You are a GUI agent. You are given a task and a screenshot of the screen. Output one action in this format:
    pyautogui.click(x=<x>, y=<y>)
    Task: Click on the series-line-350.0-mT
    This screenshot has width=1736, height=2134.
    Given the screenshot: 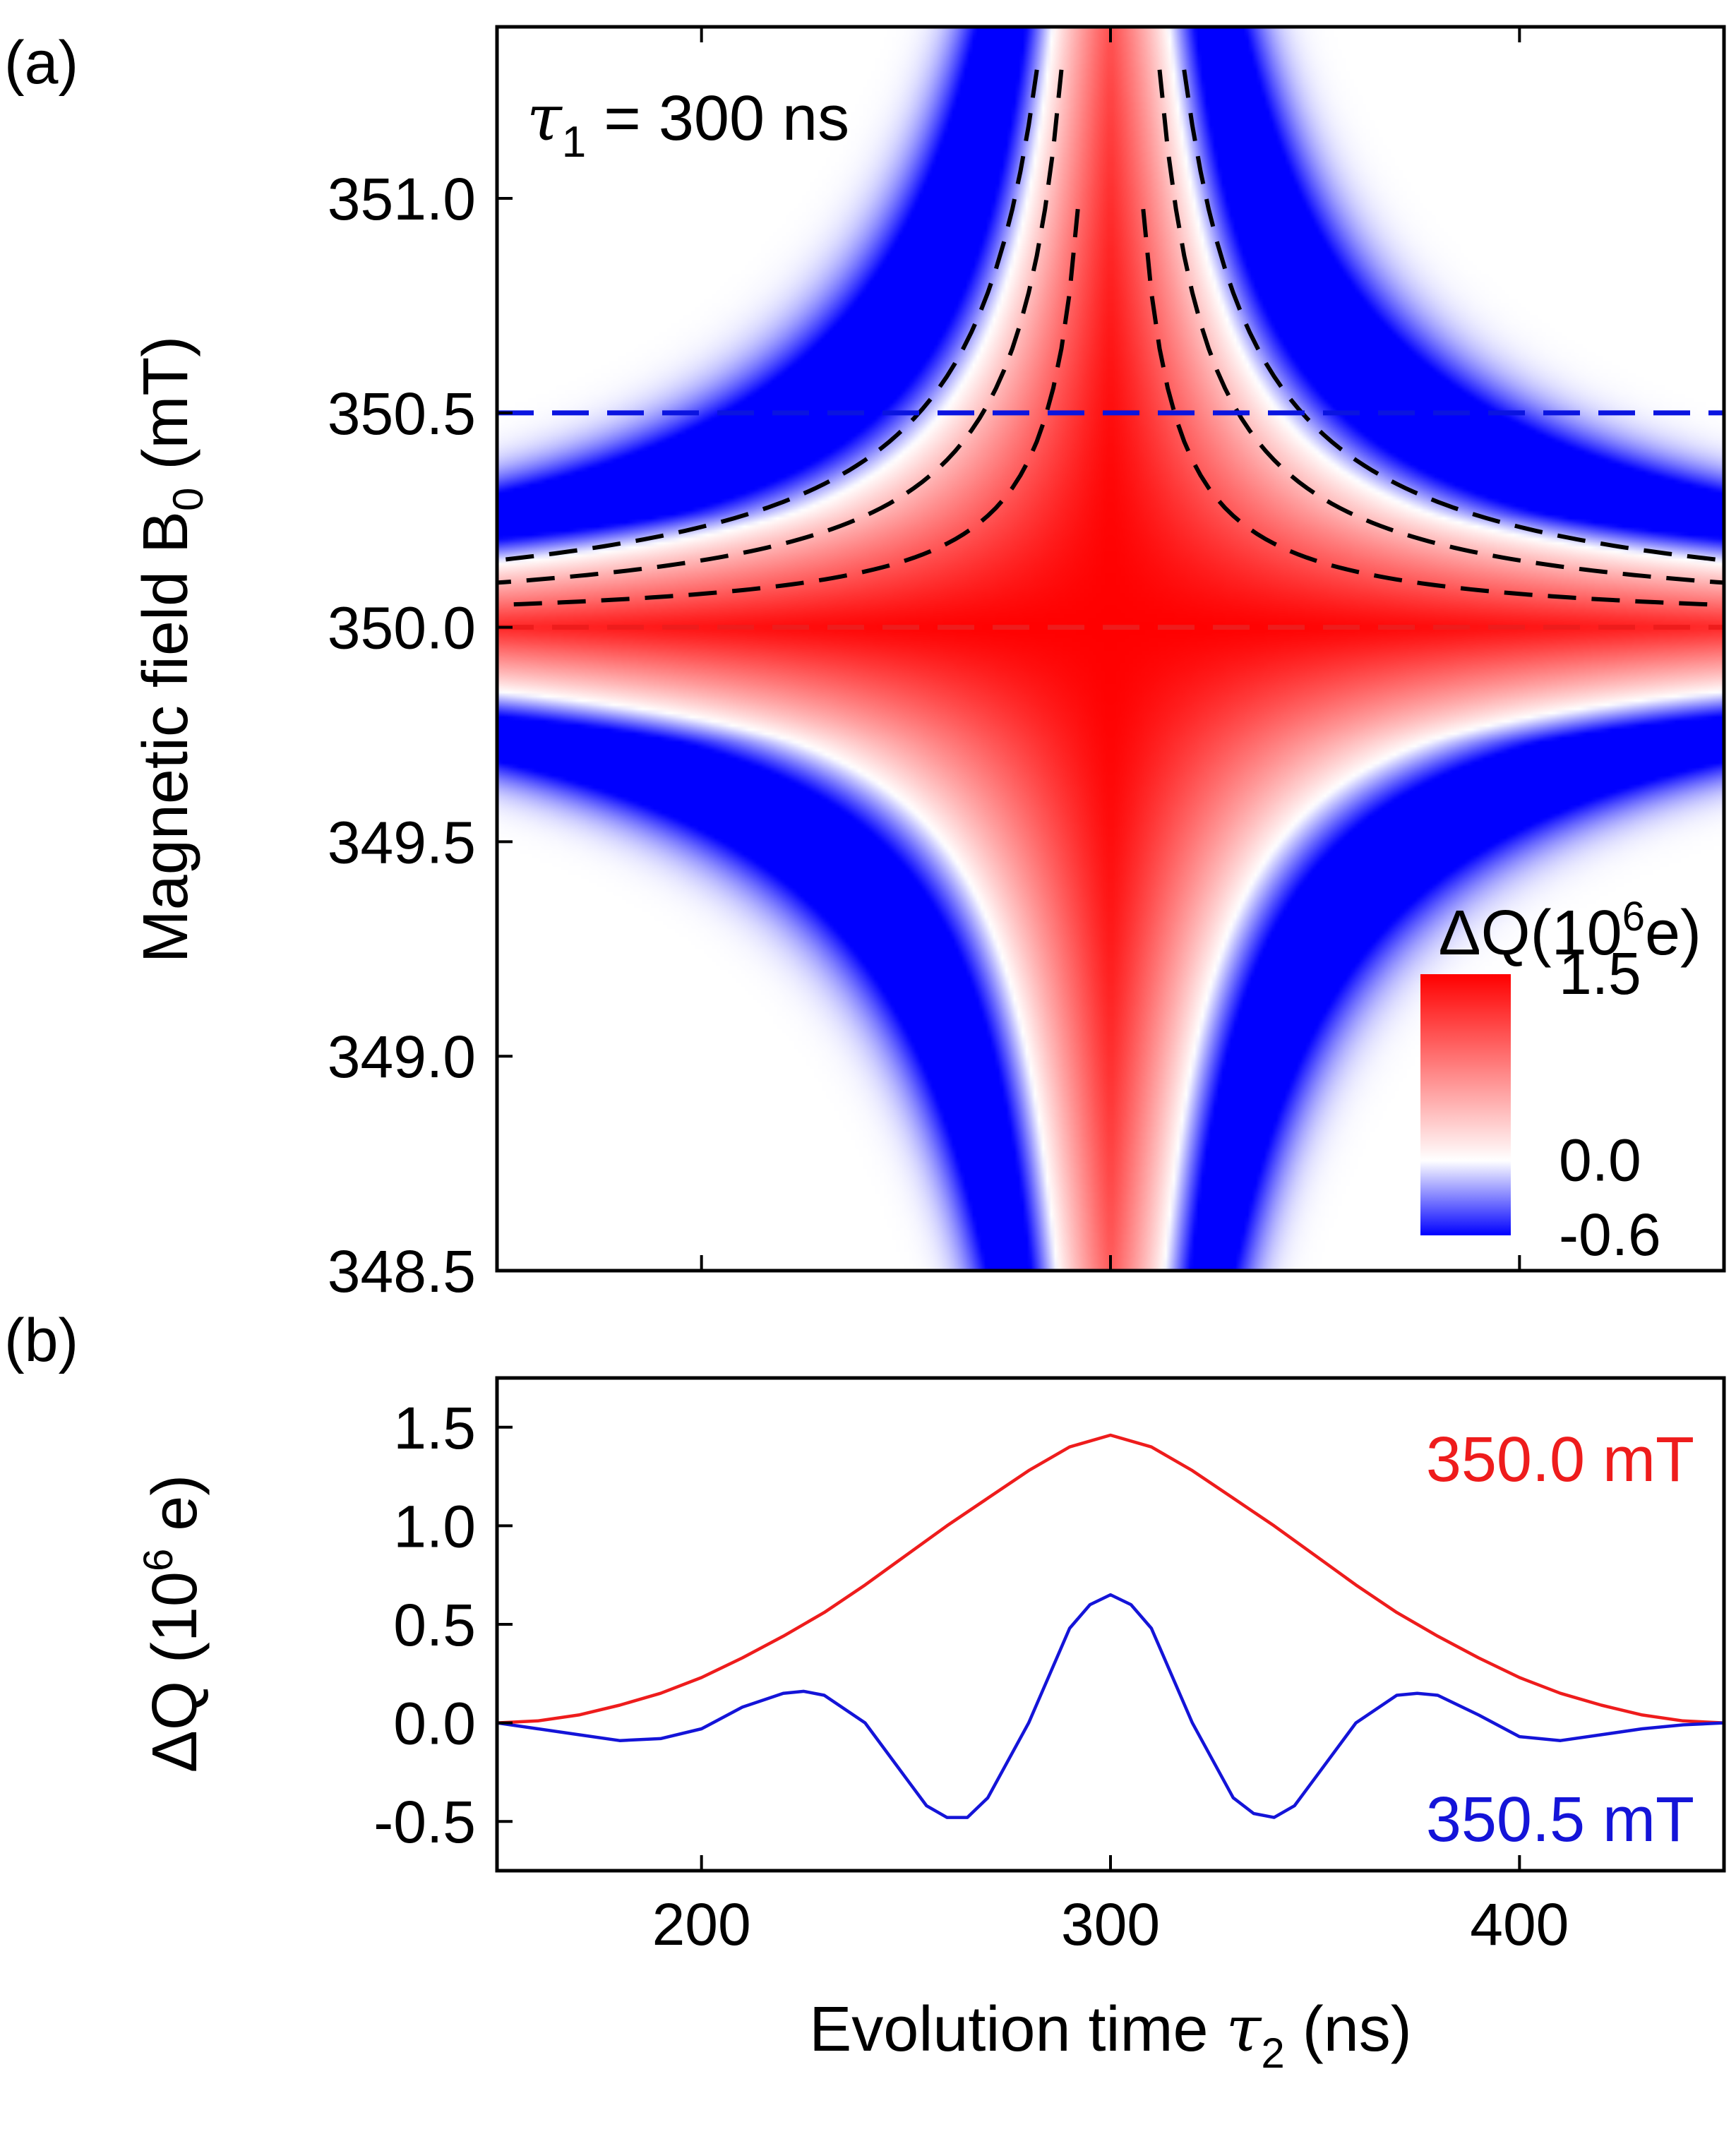 What is the action you would take?
    pyautogui.click(x=1110, y=1579)
    